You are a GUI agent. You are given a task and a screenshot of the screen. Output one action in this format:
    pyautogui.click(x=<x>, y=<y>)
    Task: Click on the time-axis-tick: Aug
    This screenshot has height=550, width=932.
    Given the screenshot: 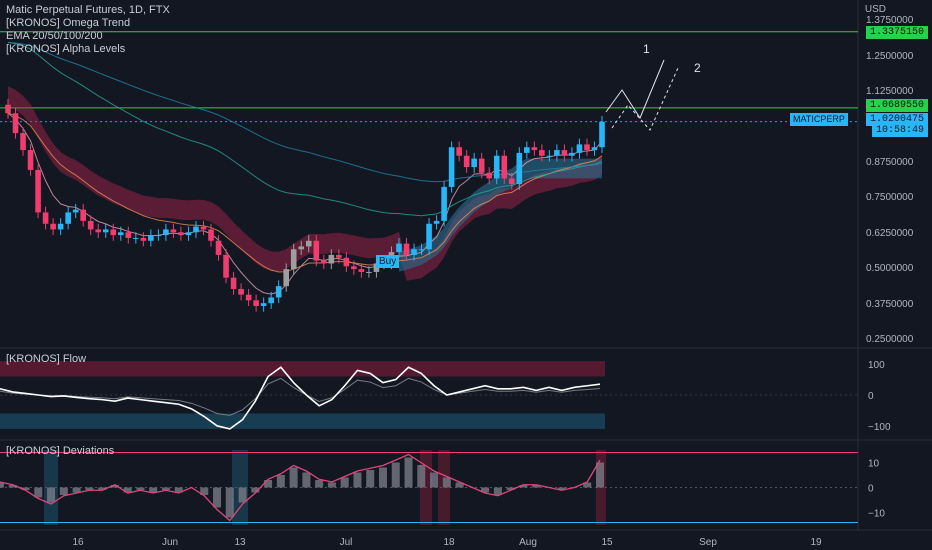 What is the action you would take?
    pyautogui.click(x=528, y=542)
    